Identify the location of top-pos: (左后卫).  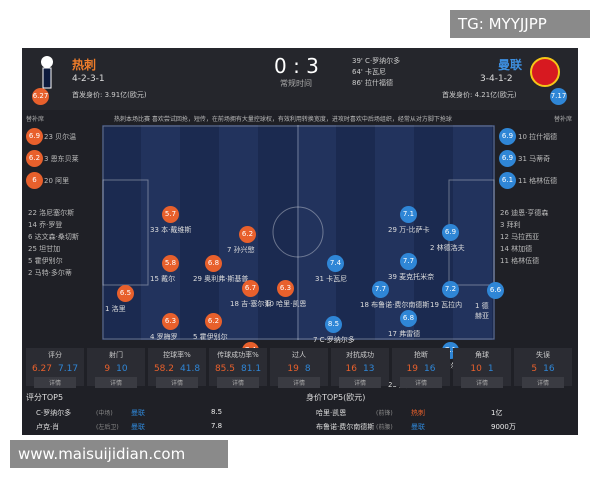
(107, 427).